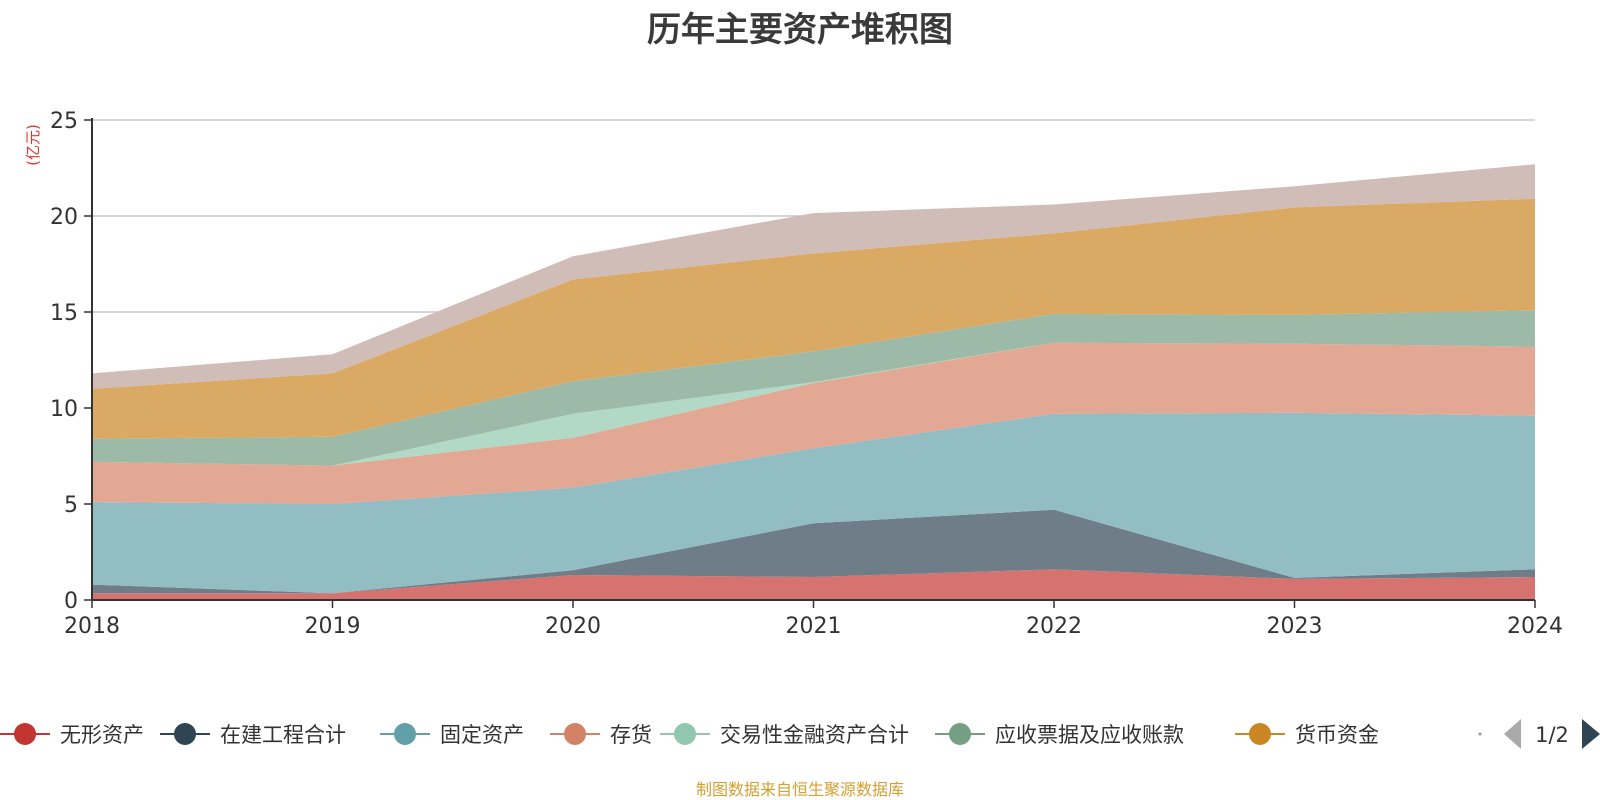  Describe the element at coordinates (814, 735) in the screenshot. I see `legend-label-4: 交易性金融资产合计` at that location.